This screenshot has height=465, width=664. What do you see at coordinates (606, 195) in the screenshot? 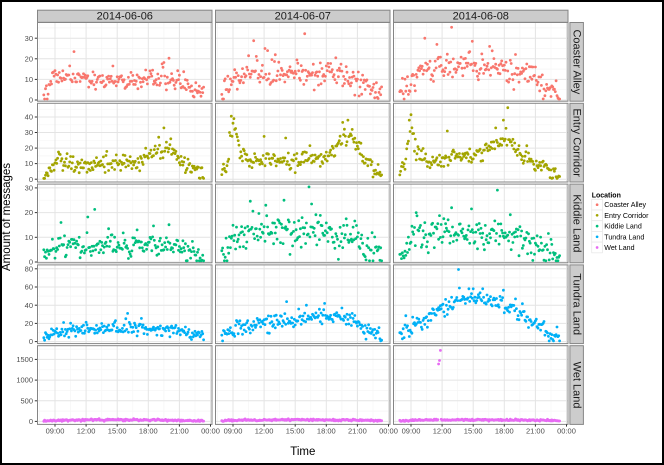
I see `svg-text: Location` at bounding box center [606, 195].